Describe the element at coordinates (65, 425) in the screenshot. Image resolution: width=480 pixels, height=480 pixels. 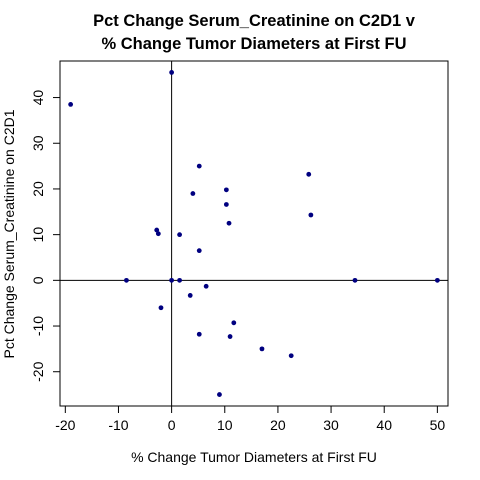
I see `x-tick-label: -20` at that location.